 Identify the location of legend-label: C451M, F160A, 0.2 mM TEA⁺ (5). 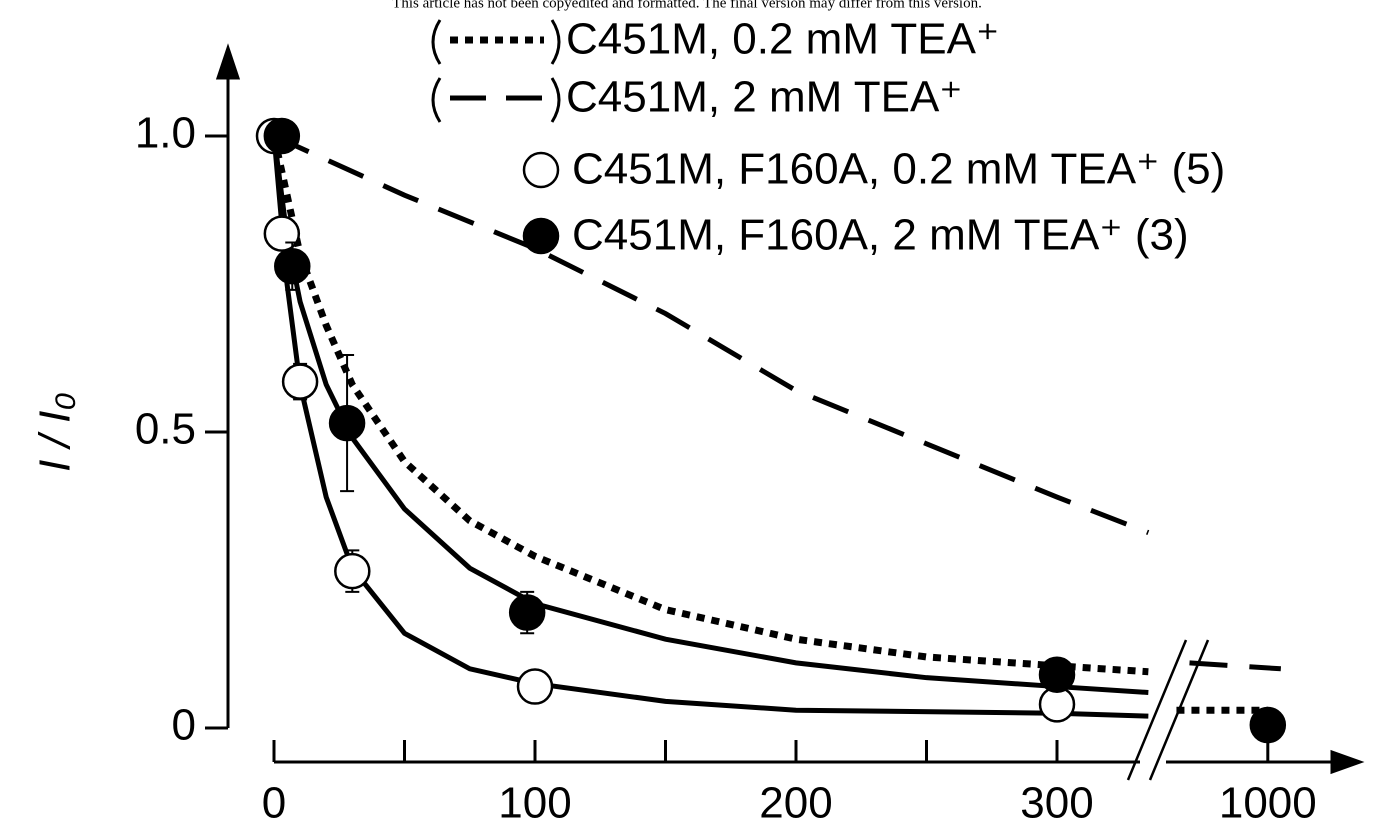
(898, 169).